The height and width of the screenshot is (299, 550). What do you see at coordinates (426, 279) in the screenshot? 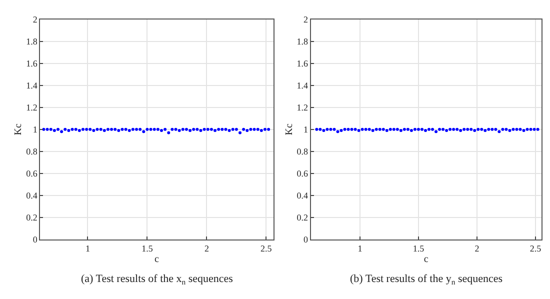
I see `text: (b) Test results of the y$_{n}$ sequences` at bounding box center [426, 279].